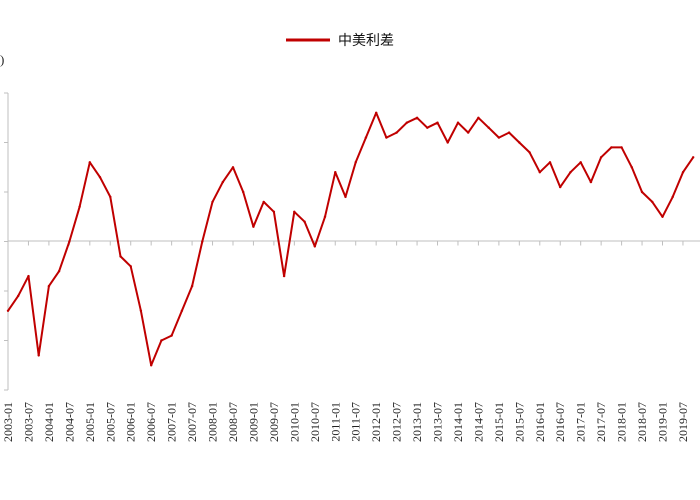  Describe the element at coordinates (172, 422) in the screenshot. I see `x-tick-label: 2007-01` at that location.